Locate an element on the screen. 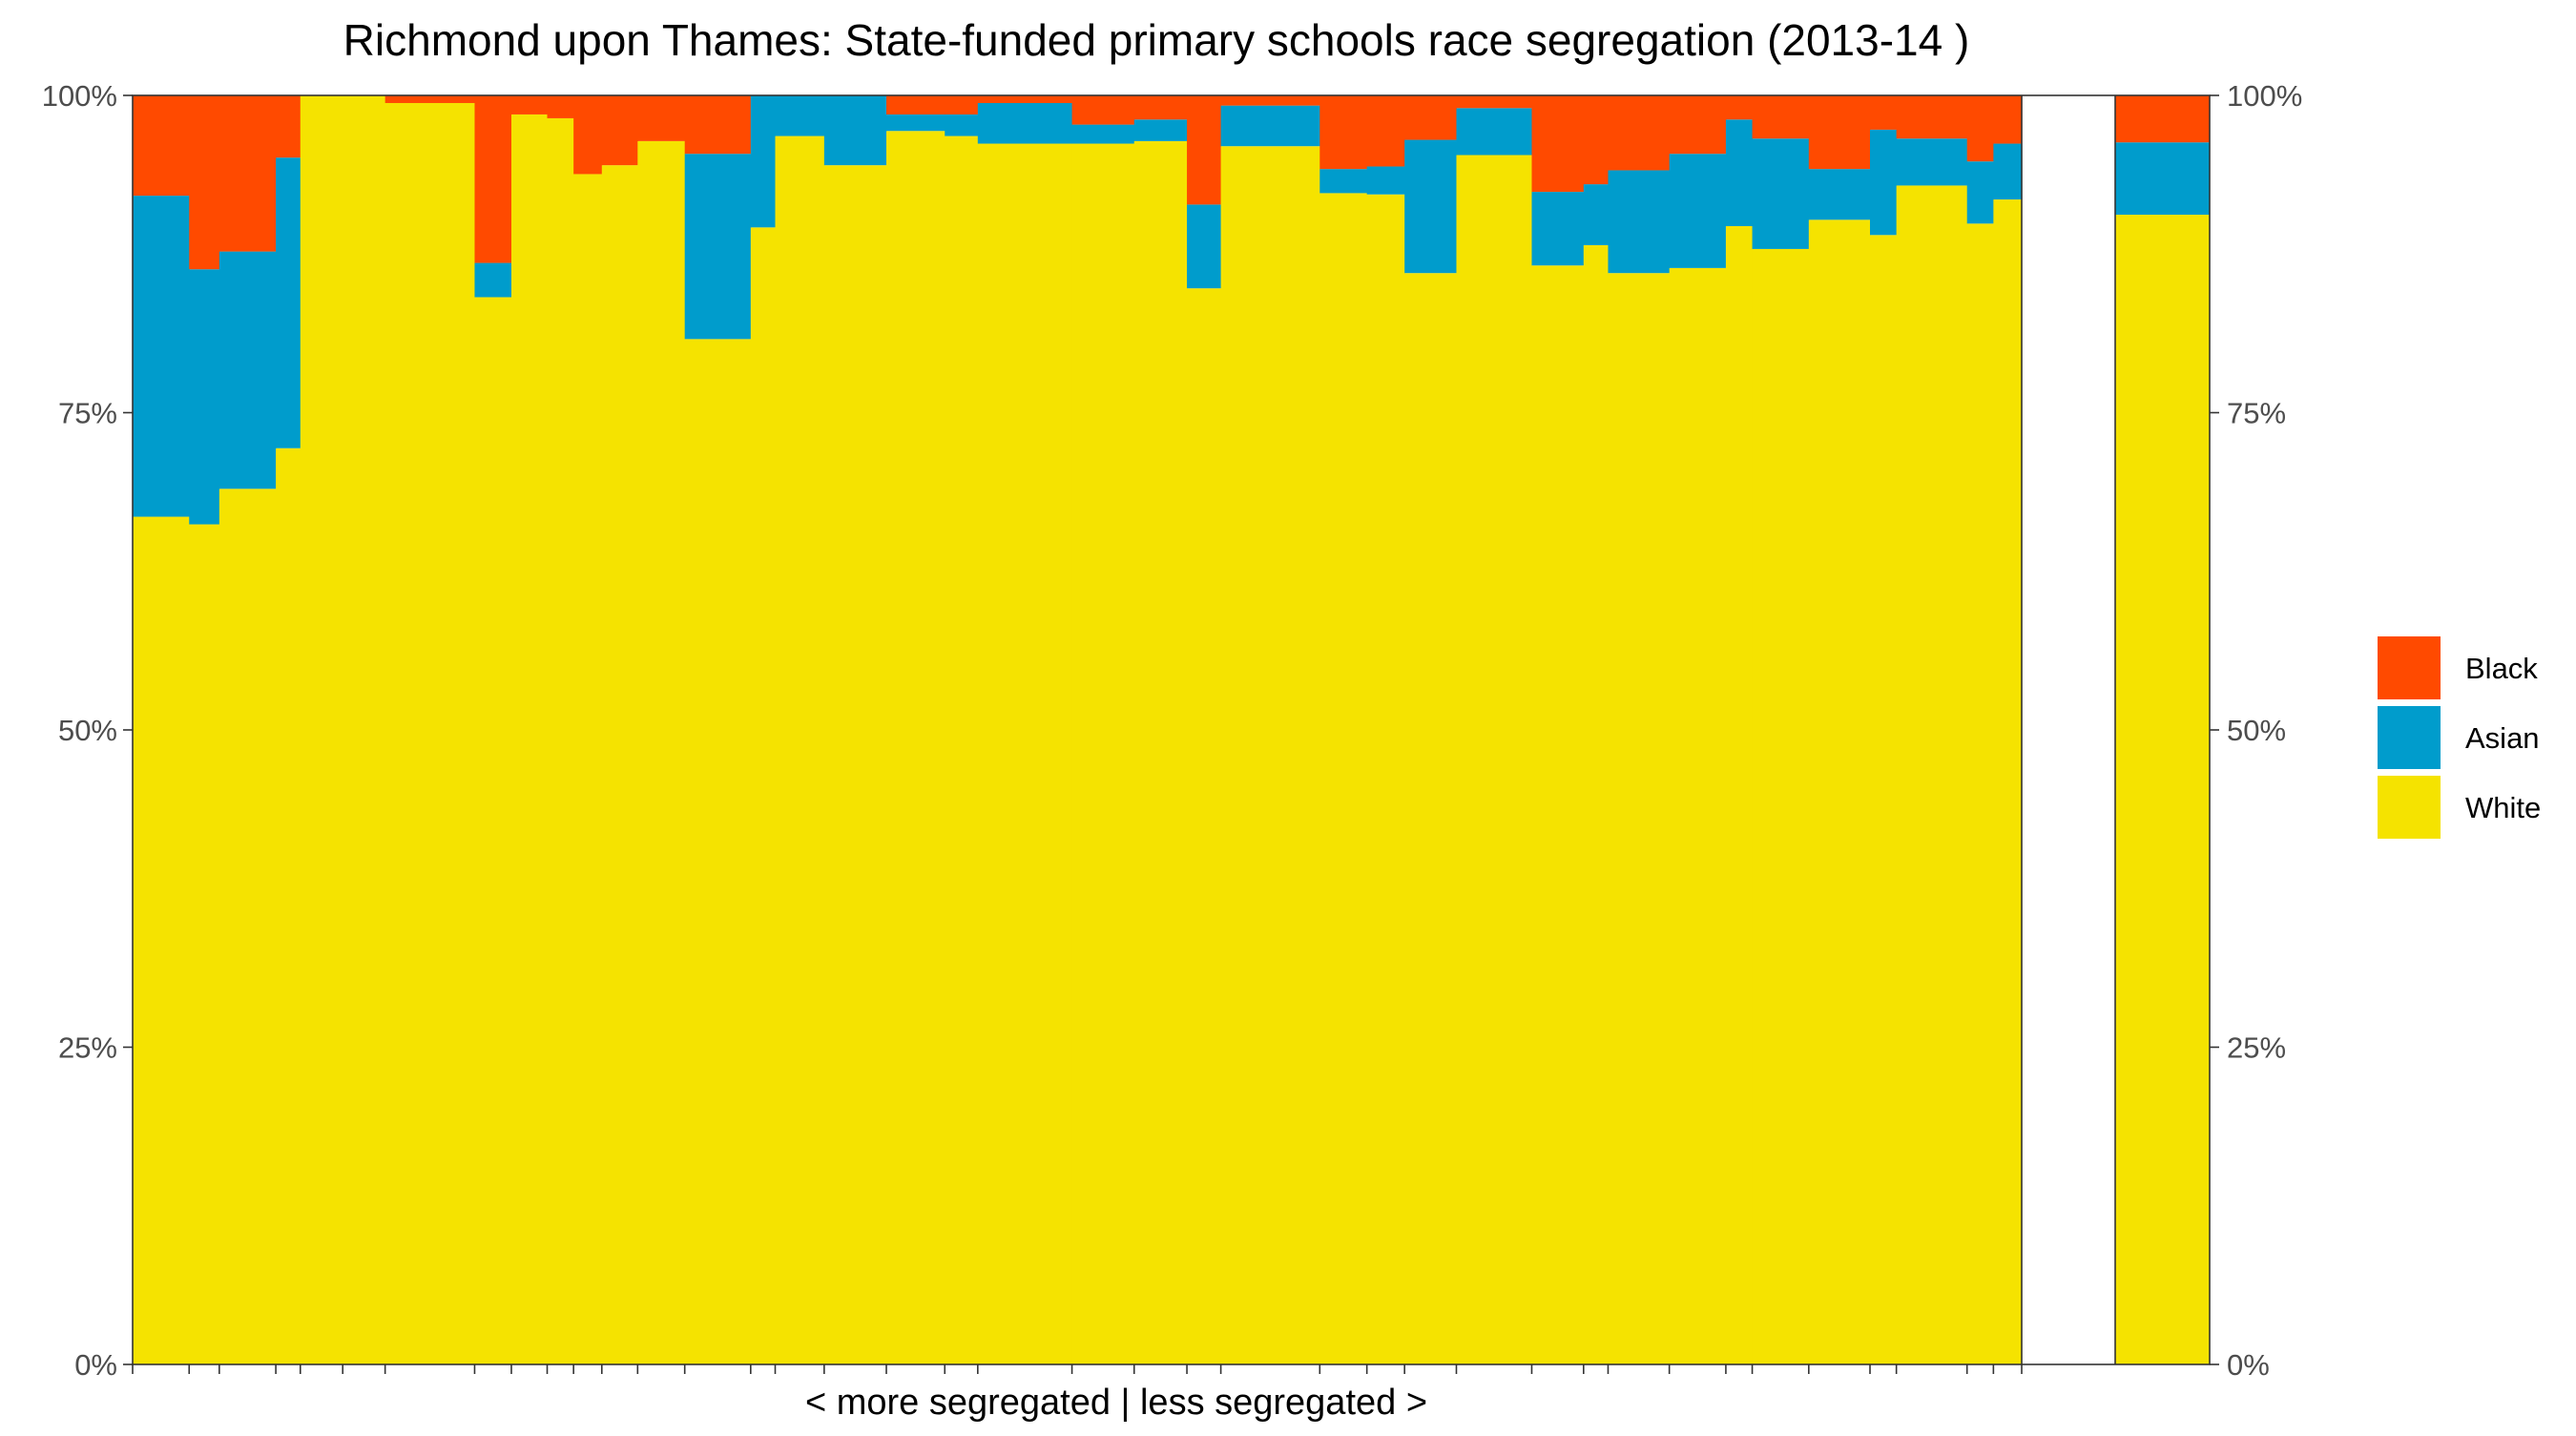 This screenshot has width=2576, height=1436. bar-school-28-black is located at coordinates (1494, 102).